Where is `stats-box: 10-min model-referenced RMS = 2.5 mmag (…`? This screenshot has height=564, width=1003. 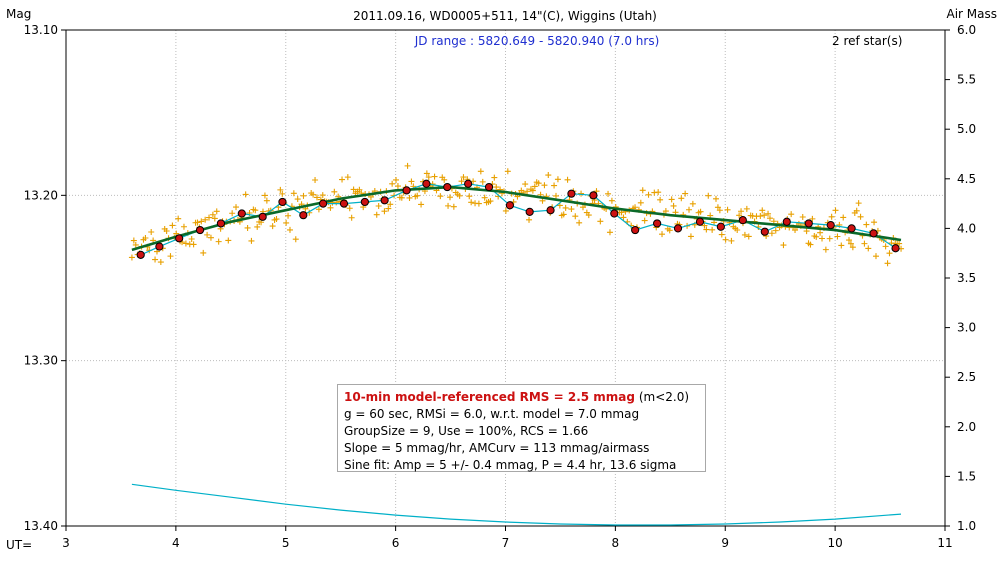
stats-box: 10-min model-referenced RMS = 2.5 mmag (… is located at coordinates (521, 428).